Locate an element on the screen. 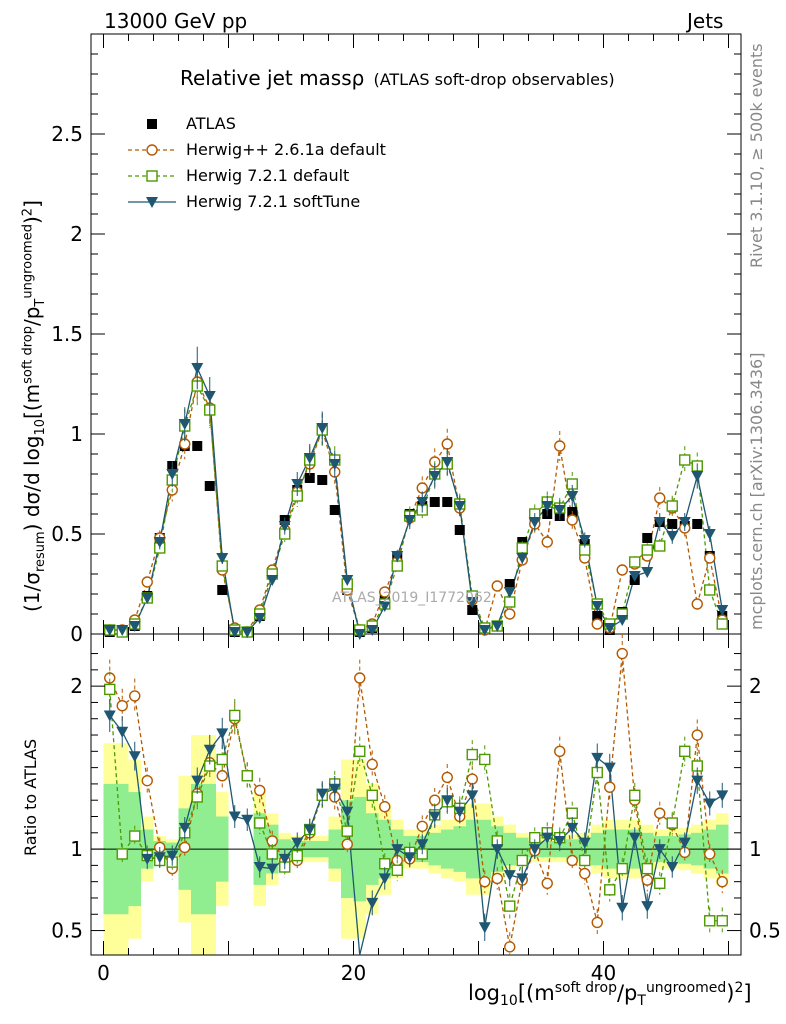 The width and height of the screenshot is (786, 1024). legend-label-atlas: ATLAS is located at coordinates (211, 123).